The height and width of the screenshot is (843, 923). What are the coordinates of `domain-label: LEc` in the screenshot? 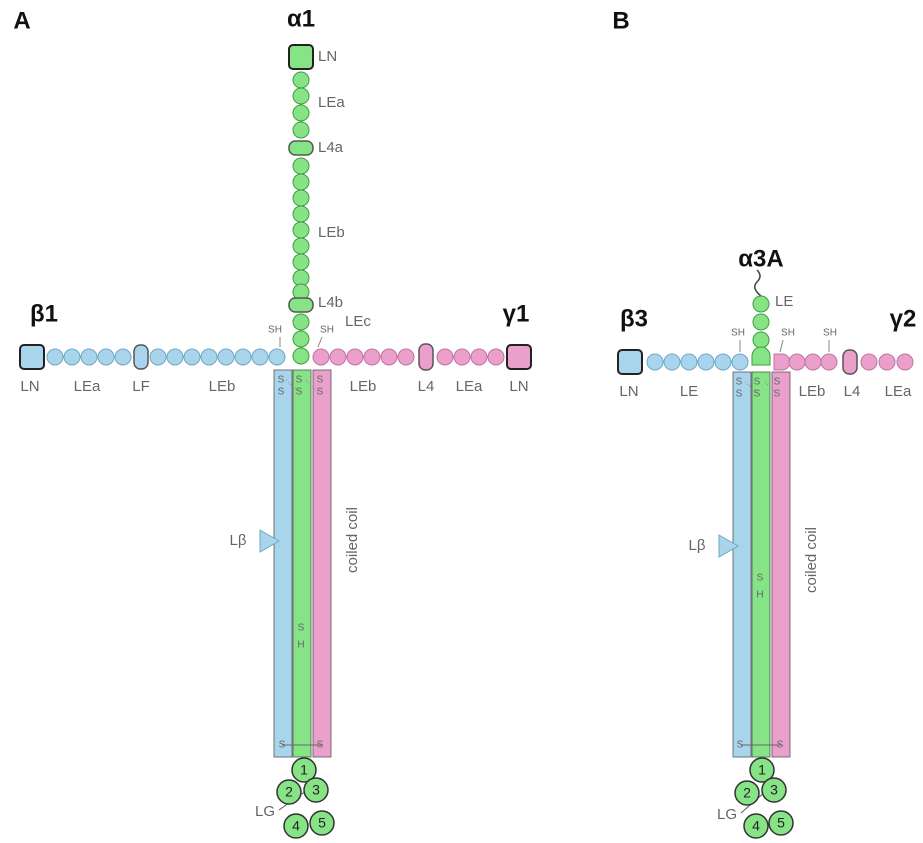 It's located at (358, 321).